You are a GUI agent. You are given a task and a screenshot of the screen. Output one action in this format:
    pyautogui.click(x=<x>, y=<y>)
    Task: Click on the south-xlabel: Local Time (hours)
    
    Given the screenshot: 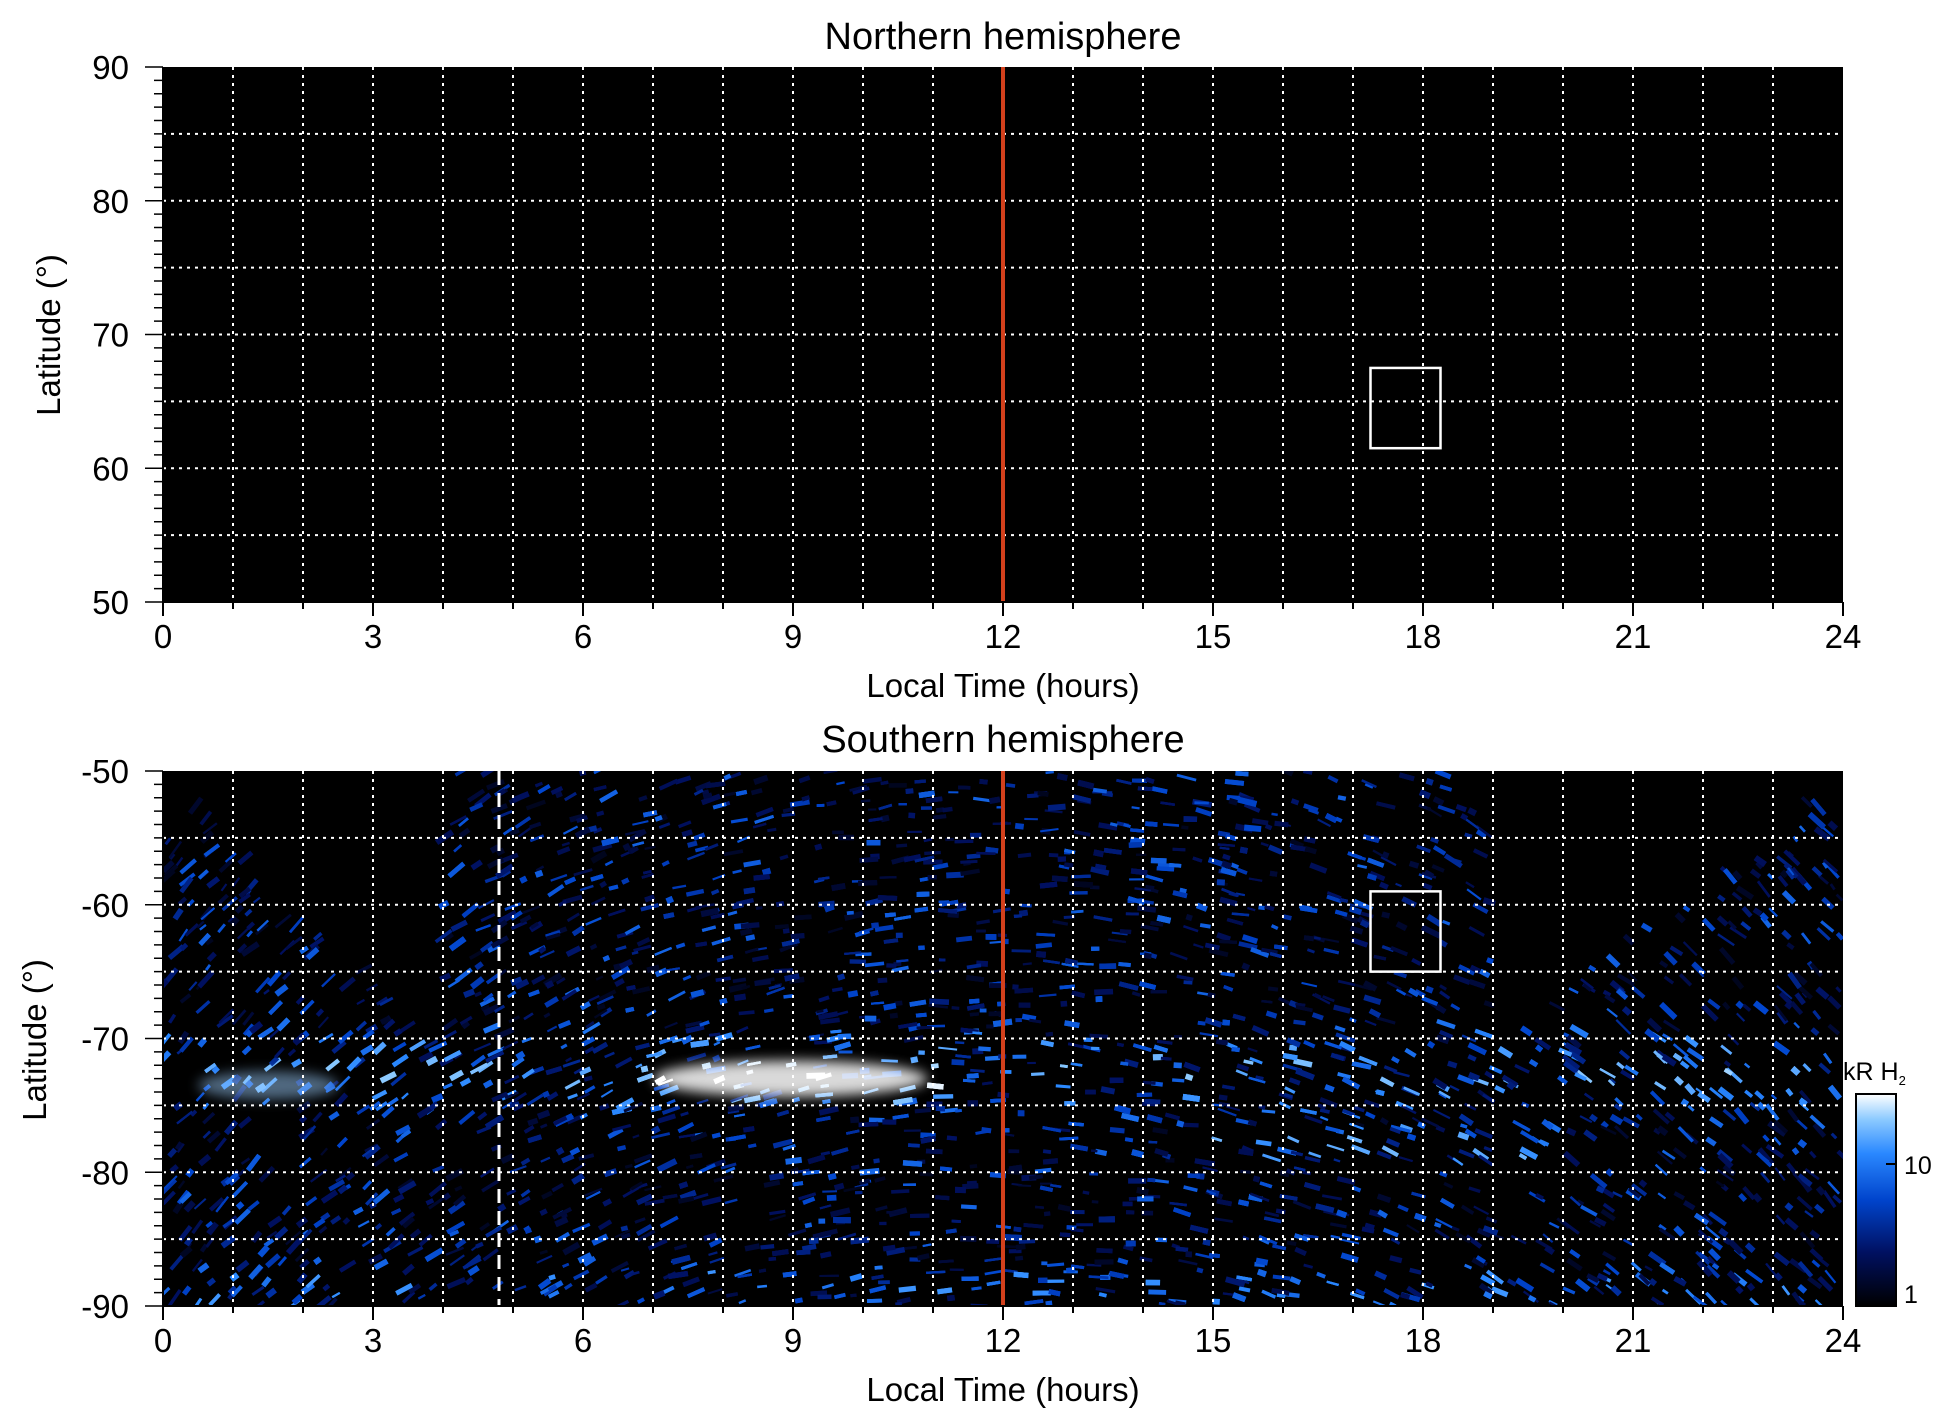 What is the action you would take?
    pyautogui.click(x=1002, y=1389)
    